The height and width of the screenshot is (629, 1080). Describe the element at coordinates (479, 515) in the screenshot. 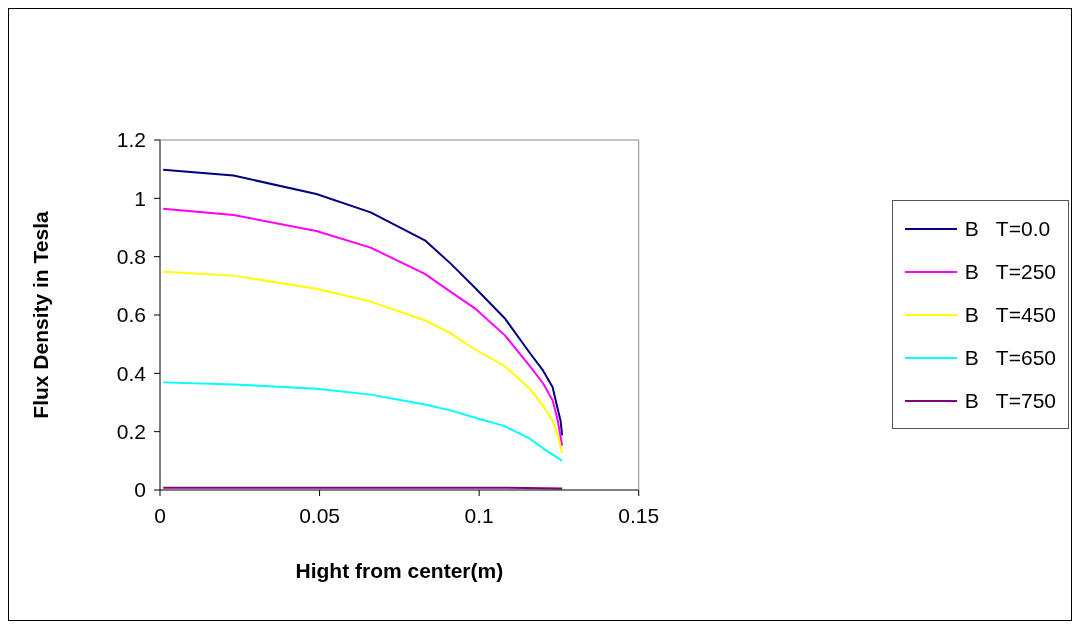

I see `x-tick-label: 0.1` at that location.